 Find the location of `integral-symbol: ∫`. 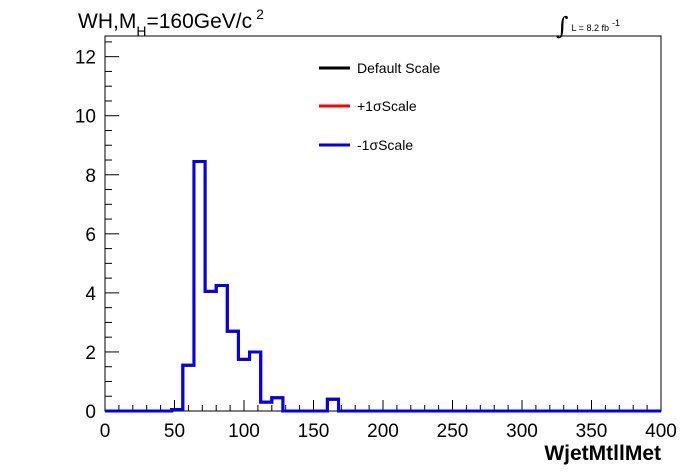

integral-symbol: ∫ is located at coordinates (562, 26).